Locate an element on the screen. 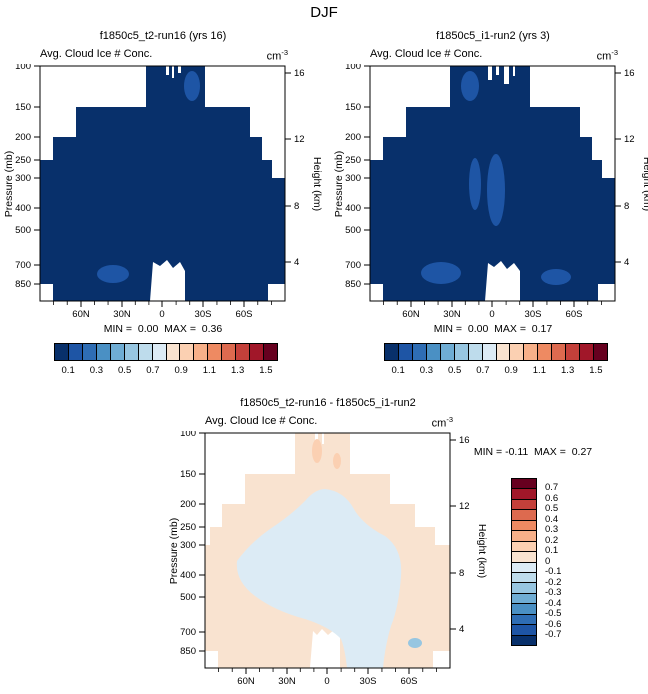  svg-text: 300 is located at coordinates (23, 178).